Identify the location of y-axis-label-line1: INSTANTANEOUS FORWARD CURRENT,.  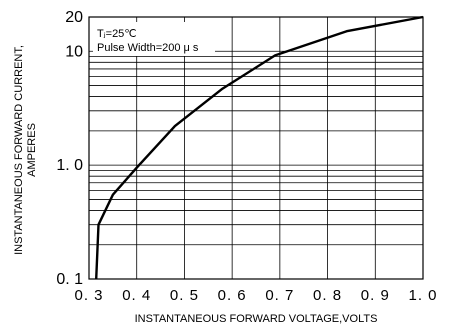
(19, 150).